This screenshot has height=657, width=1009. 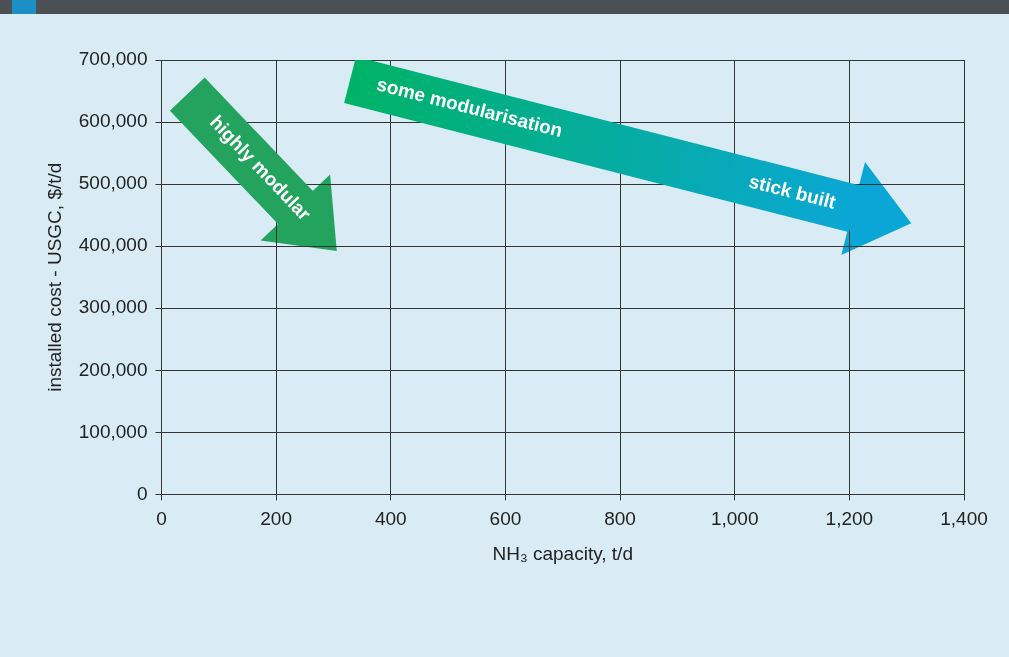 What do you see at coordinates (390, 519) in the screenshot?
I see `x-tick-label: 400` at bounding box center [390, 519].